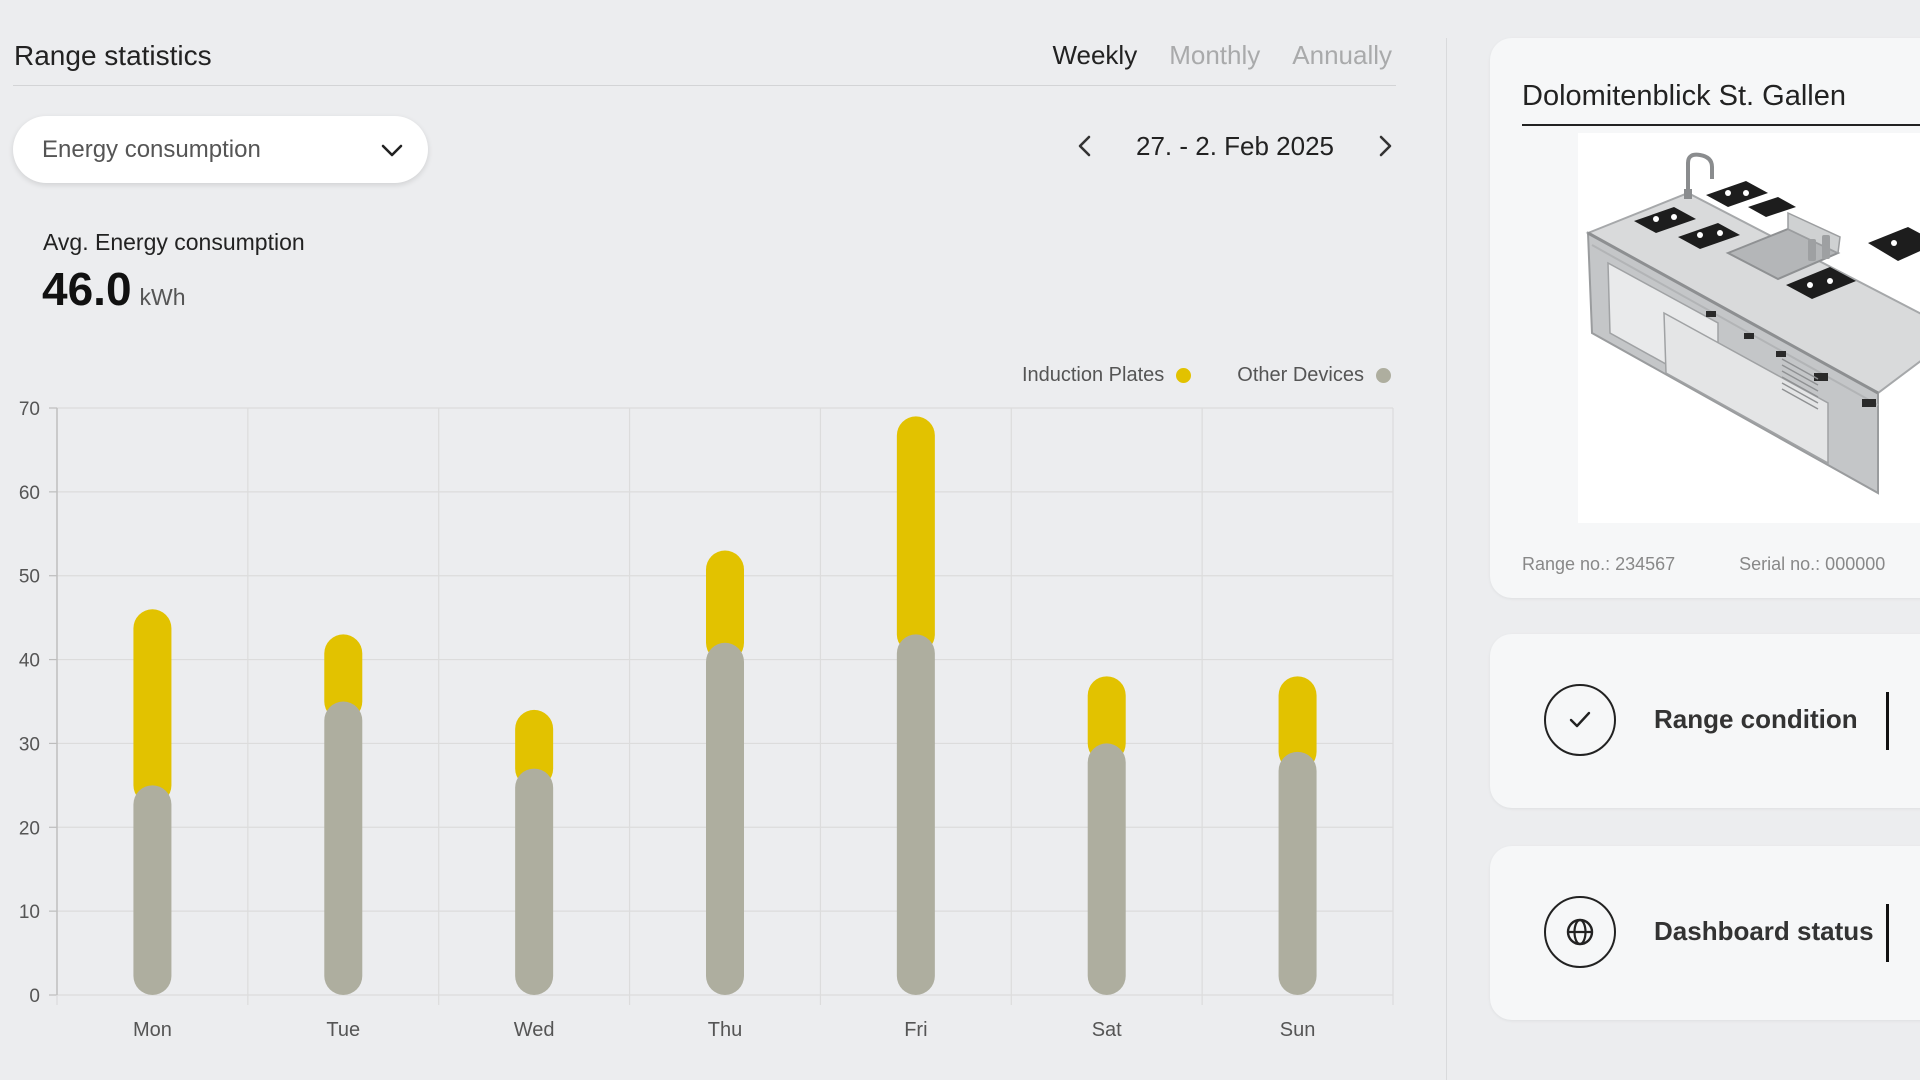 The width and height of the screenshot is (1920, 1080). What do you see at coordinates (29, 744) in the screenshot?
I see `y-tick-label: 30` at bounding box center [29, 744].